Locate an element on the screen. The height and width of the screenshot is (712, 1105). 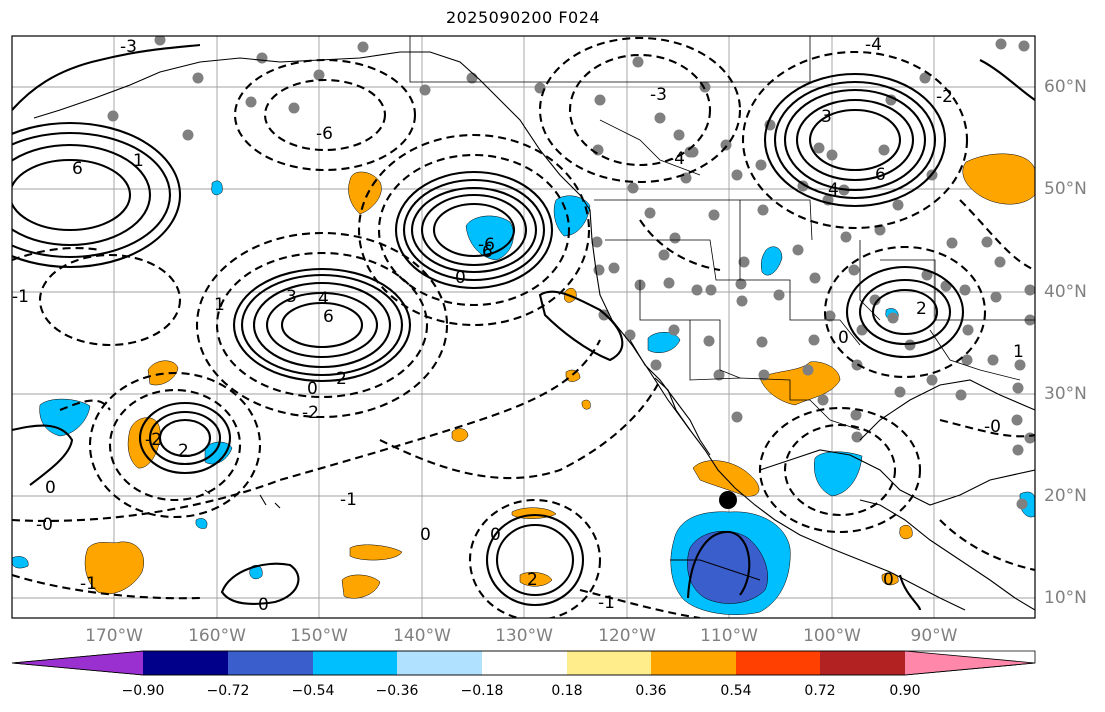
lon-label: 140°W is located at coordinates (422, 636).